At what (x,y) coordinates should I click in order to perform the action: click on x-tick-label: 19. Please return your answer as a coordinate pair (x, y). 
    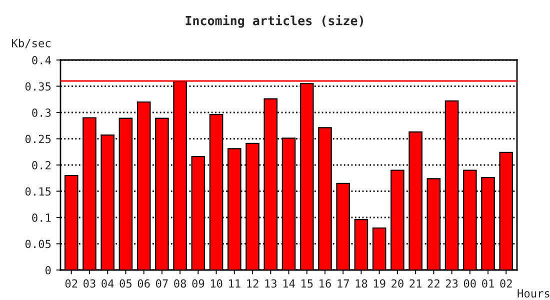
    Looking at the image, I should click on (380, 283).